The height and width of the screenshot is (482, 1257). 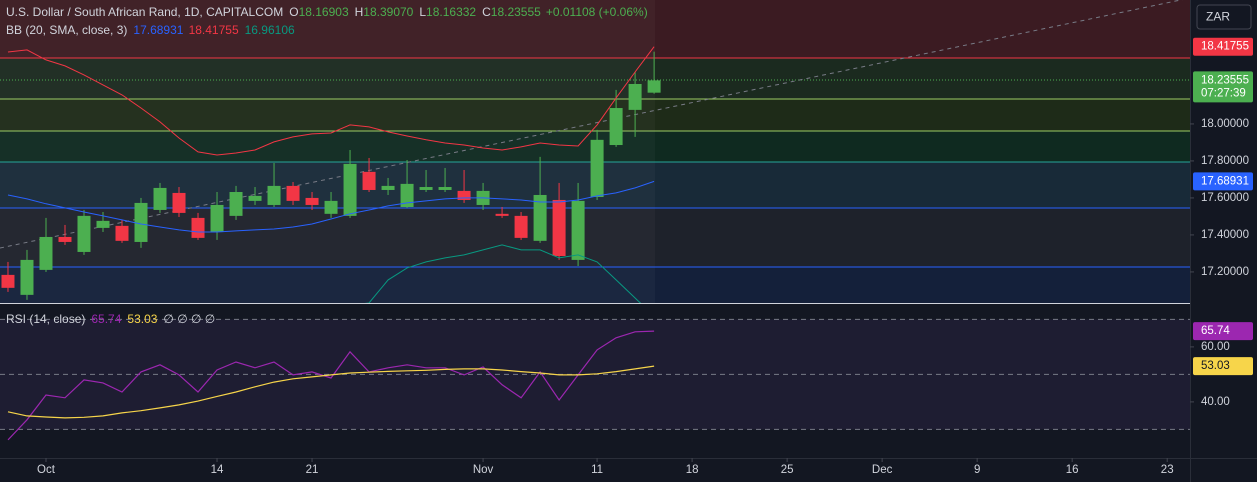 I want to click on legend-item: 18.16903, so click(x=324, y=12).